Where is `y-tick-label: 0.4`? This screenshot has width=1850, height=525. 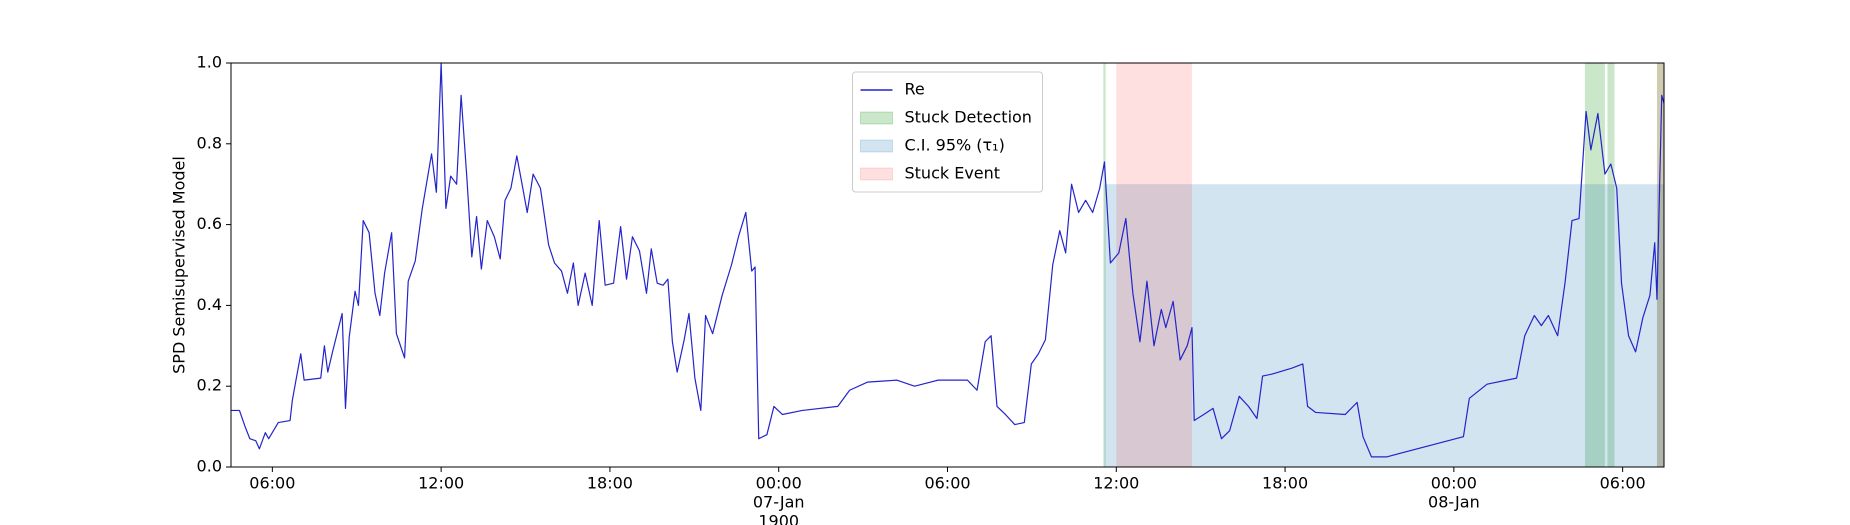 y-tick-label: 0.4 is located at coordinates (209, 304).